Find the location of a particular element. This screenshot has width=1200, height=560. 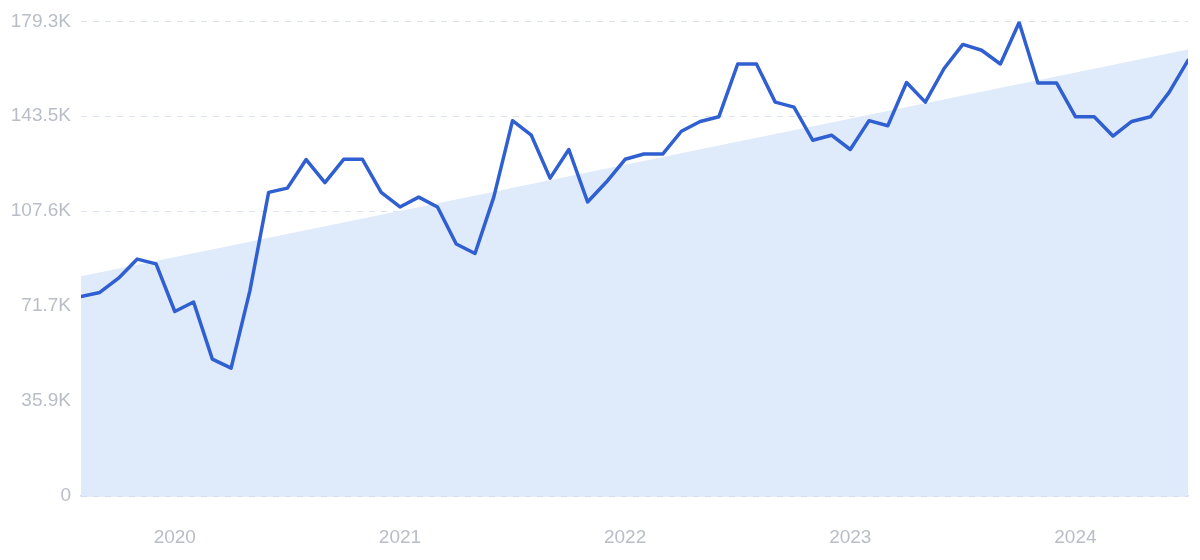

y-tick-label: 35.9K is located at coordinates (46, 400).